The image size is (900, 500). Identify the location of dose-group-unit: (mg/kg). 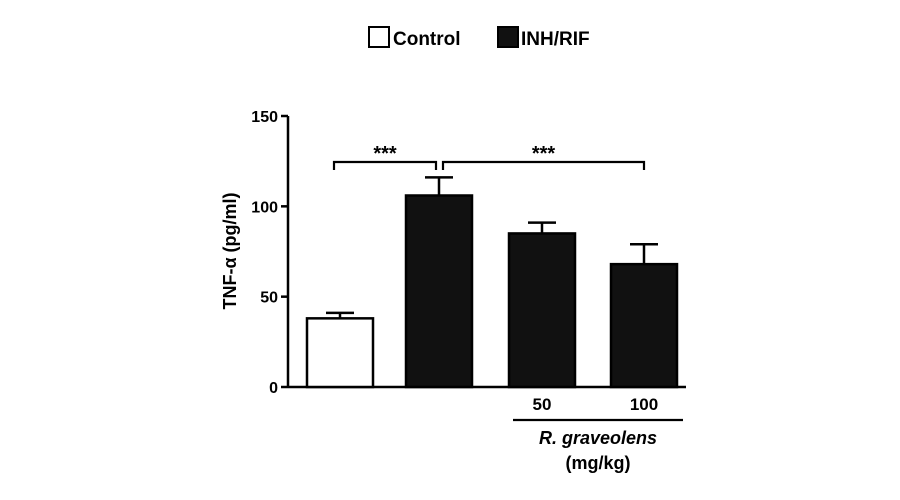
(598, 463).